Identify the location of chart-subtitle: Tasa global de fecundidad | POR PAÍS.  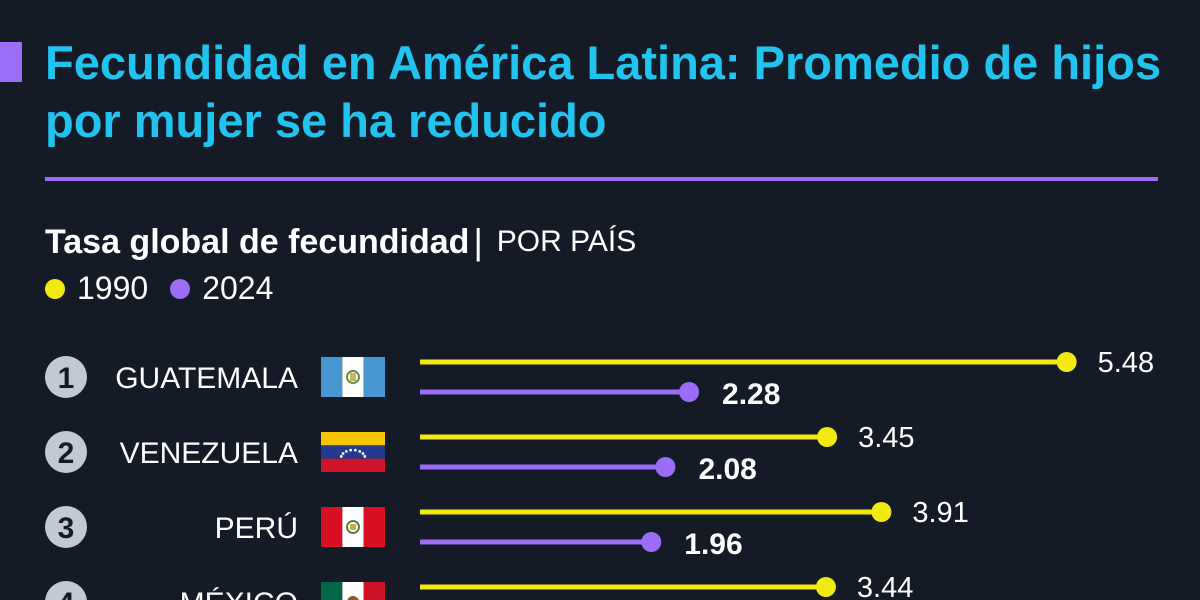
(340, 242).